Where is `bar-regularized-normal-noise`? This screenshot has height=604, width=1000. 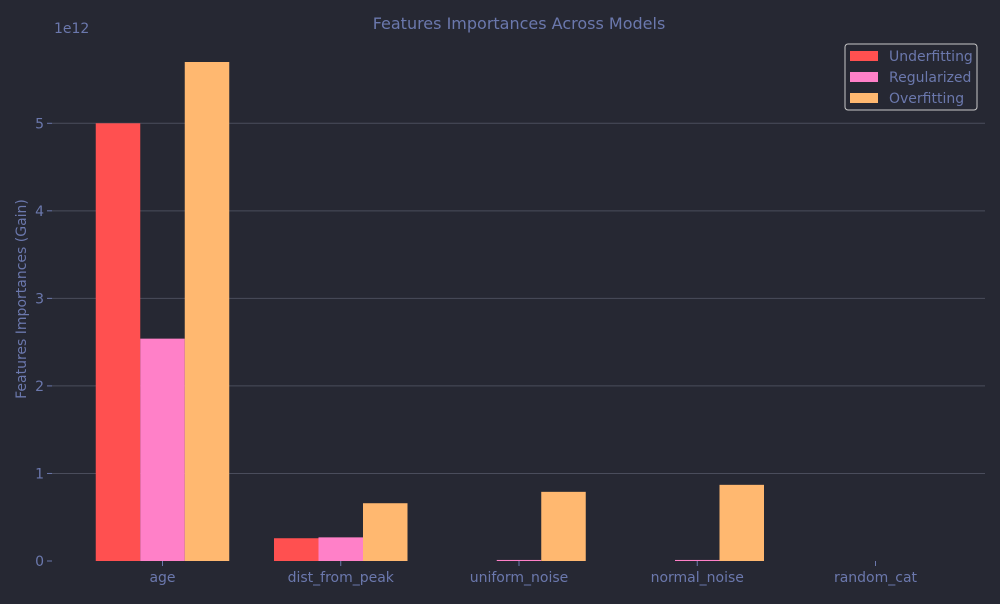
bar-regularized-normal-noise is located at coordinates (697, 560).